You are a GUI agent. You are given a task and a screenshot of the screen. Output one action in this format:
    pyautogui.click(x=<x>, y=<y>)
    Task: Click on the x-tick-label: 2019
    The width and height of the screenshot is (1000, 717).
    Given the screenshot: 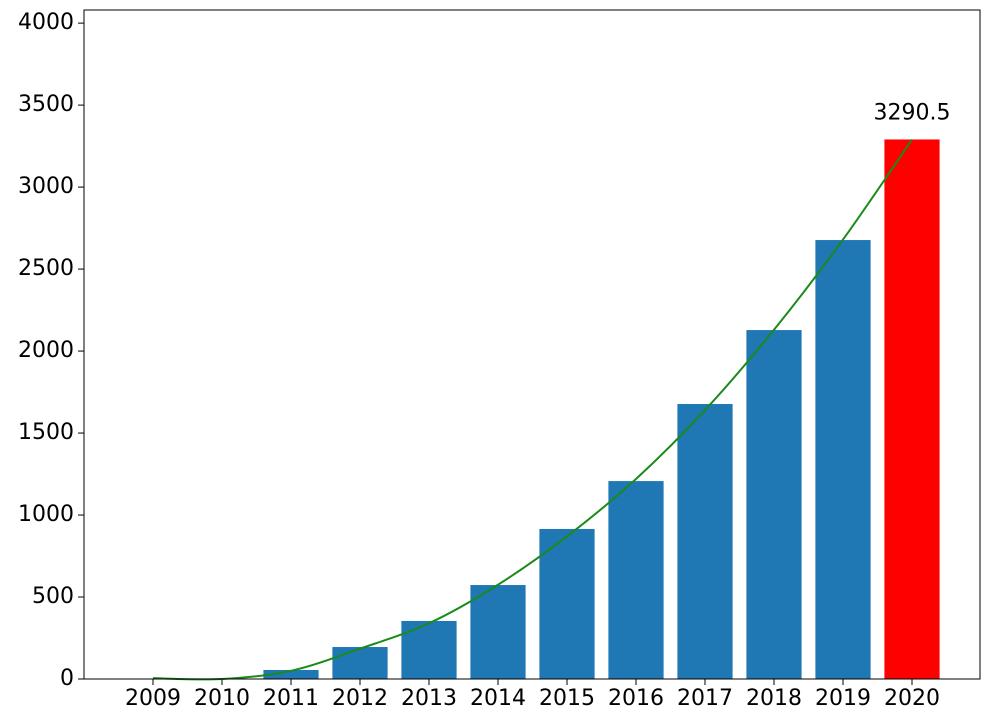 What is the action you would take?
    pyautogui.click(x=843, y=698)
    